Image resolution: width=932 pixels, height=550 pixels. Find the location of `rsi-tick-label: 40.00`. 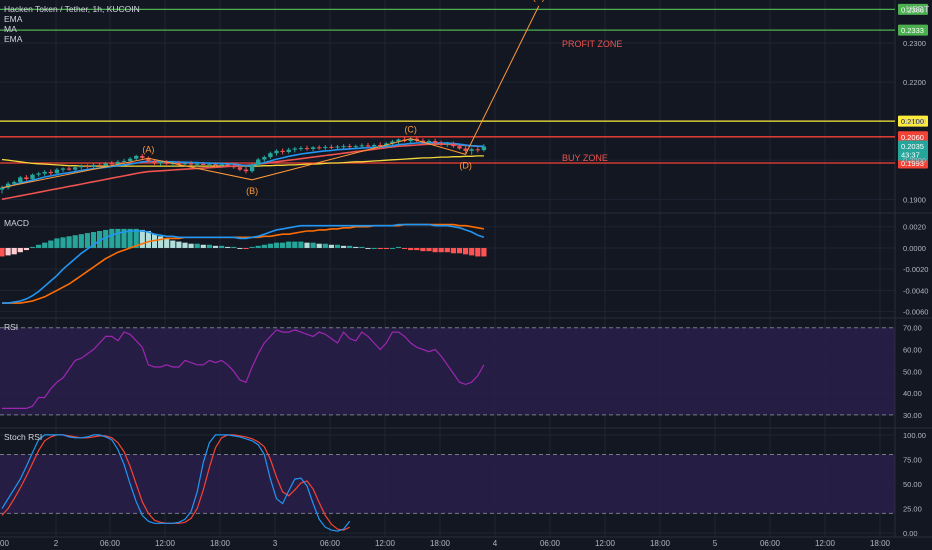

rsi-tick-label: 40.00 is located at coordinates (912, 393).